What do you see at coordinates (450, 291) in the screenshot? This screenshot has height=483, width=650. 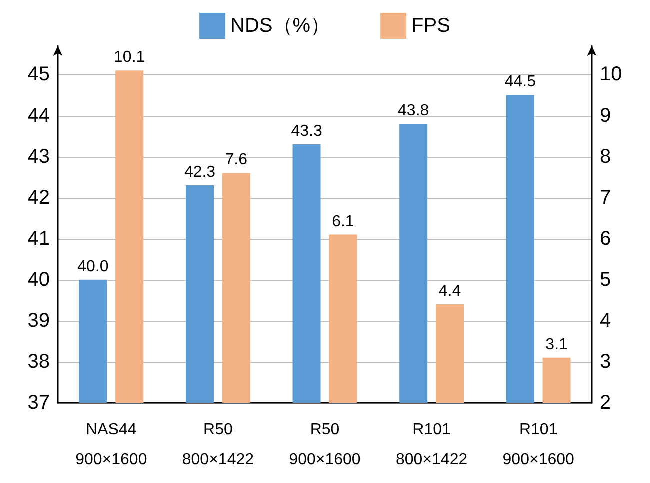 I see `data-label: 4.4` at bounding box center [450, 291].